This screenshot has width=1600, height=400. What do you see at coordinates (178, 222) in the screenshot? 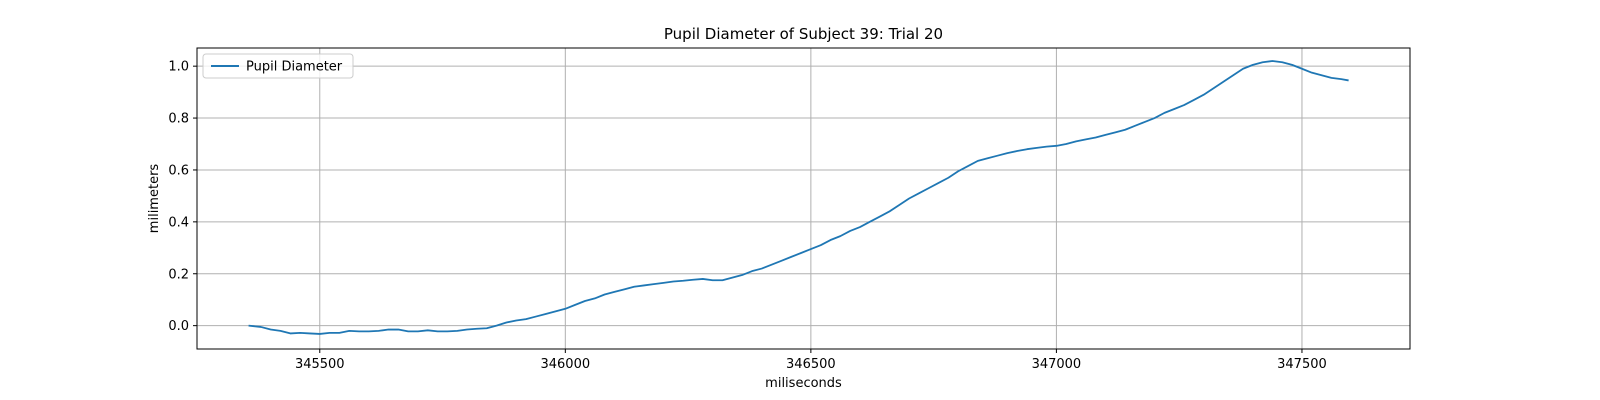
I see `y-tick-label: 0.4` at bounding box center [178, 222].